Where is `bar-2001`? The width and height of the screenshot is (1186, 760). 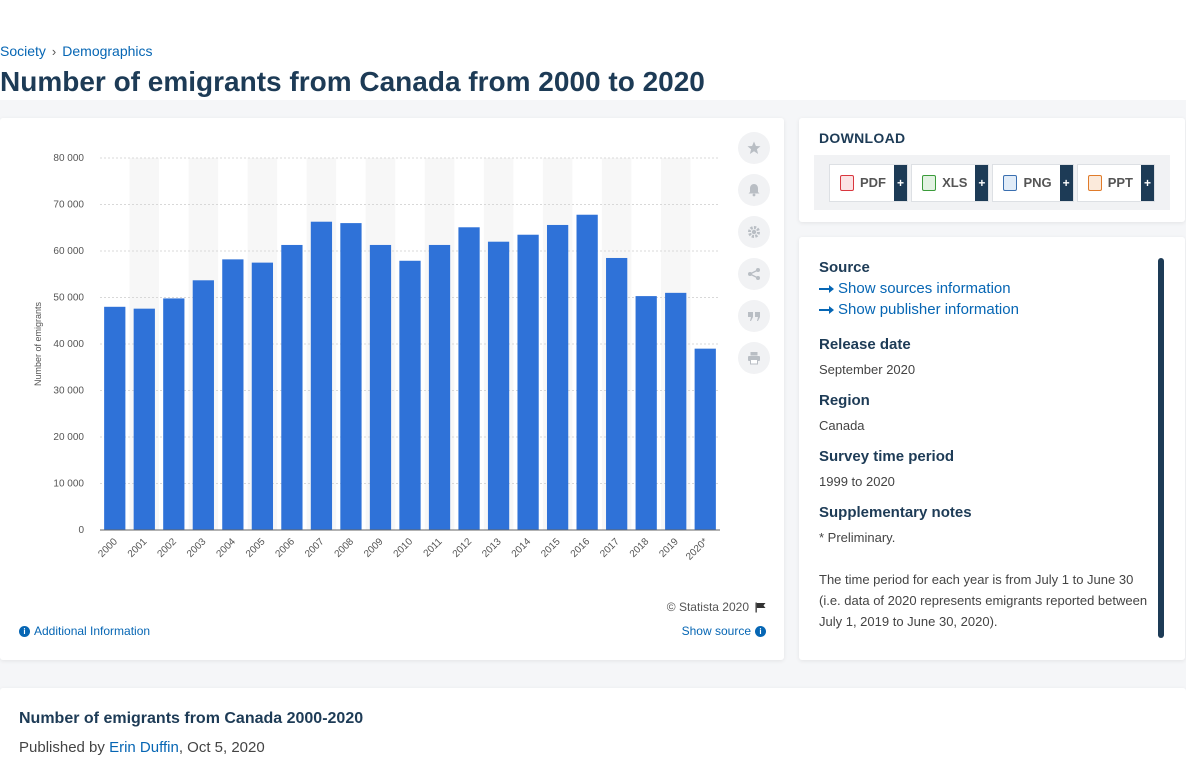
bar-2001 is located at coordinates (144, 419).